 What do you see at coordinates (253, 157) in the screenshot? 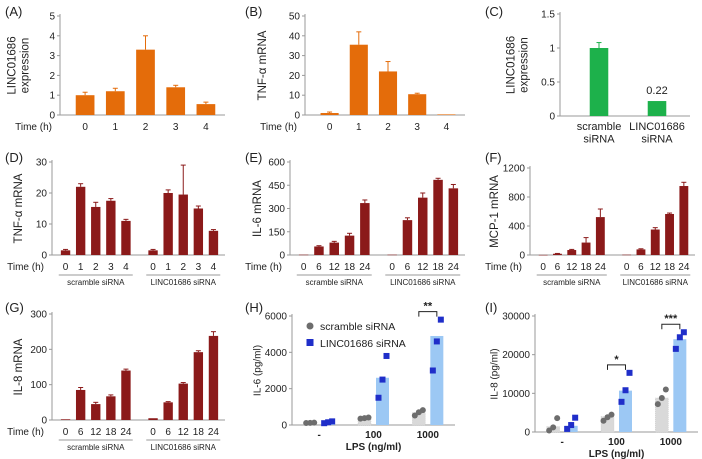
I see `panel-label: (E)` at bounding box center [253, 157].